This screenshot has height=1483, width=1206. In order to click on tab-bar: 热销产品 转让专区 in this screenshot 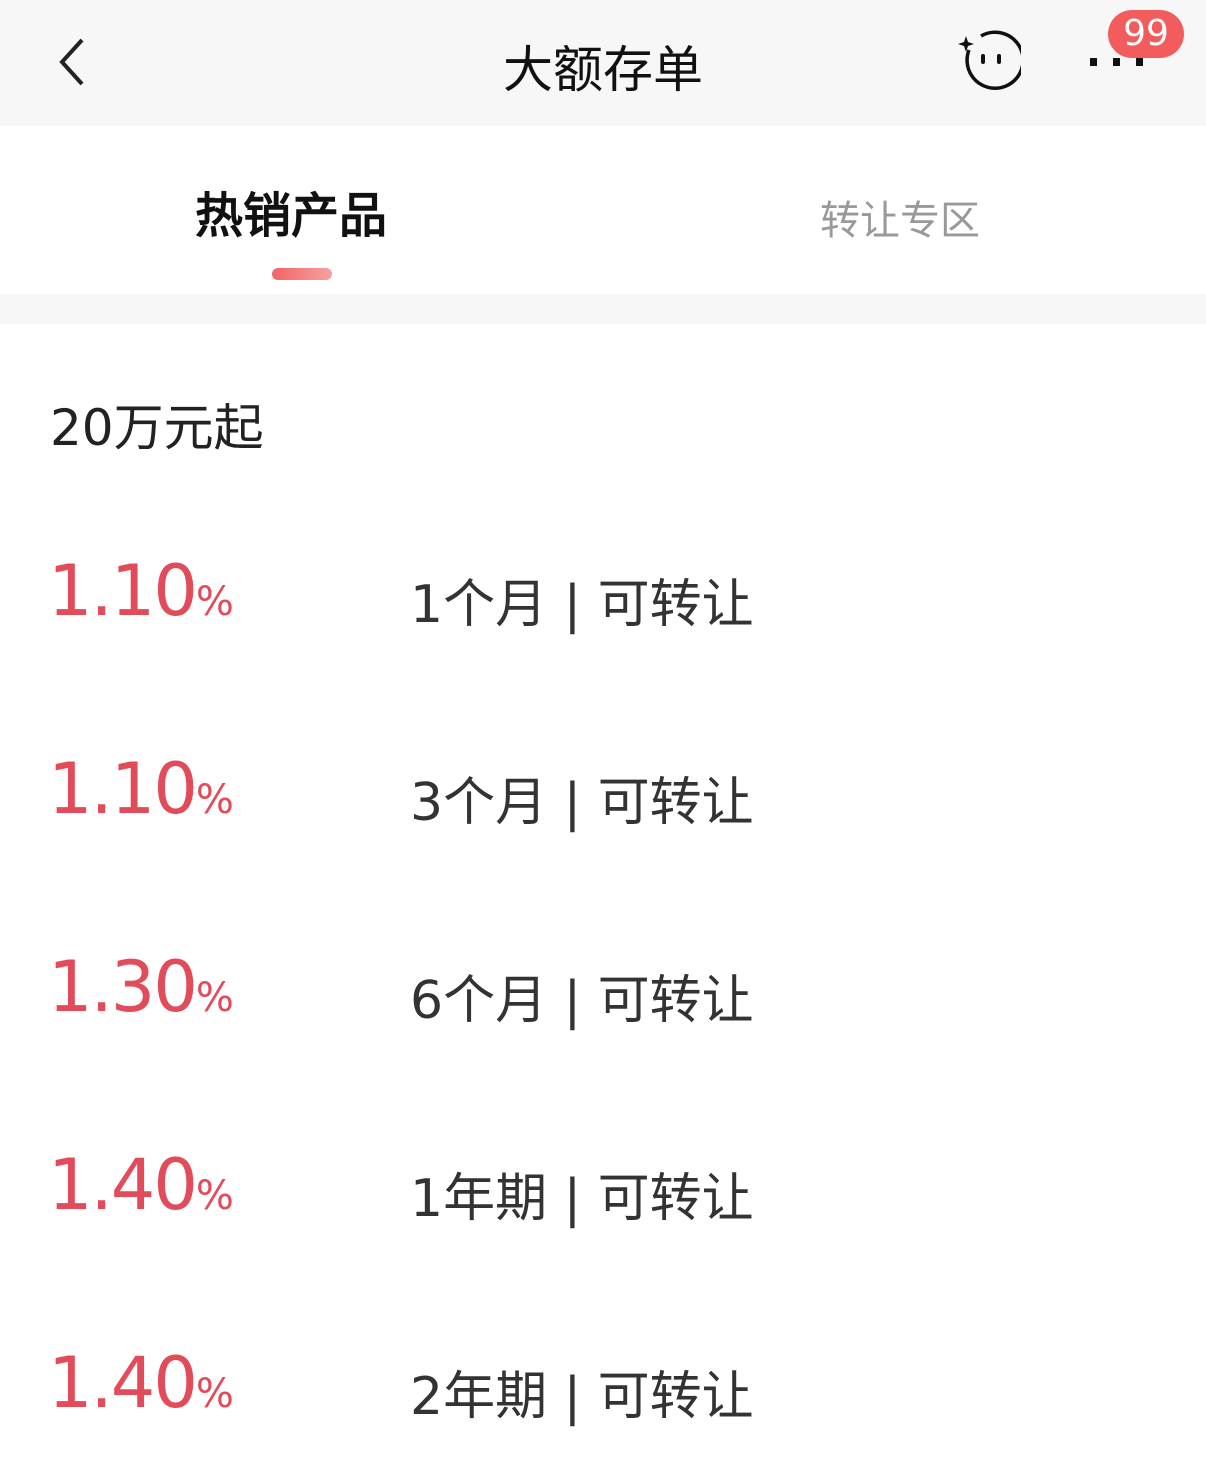, I will do `click(603, 210)`.